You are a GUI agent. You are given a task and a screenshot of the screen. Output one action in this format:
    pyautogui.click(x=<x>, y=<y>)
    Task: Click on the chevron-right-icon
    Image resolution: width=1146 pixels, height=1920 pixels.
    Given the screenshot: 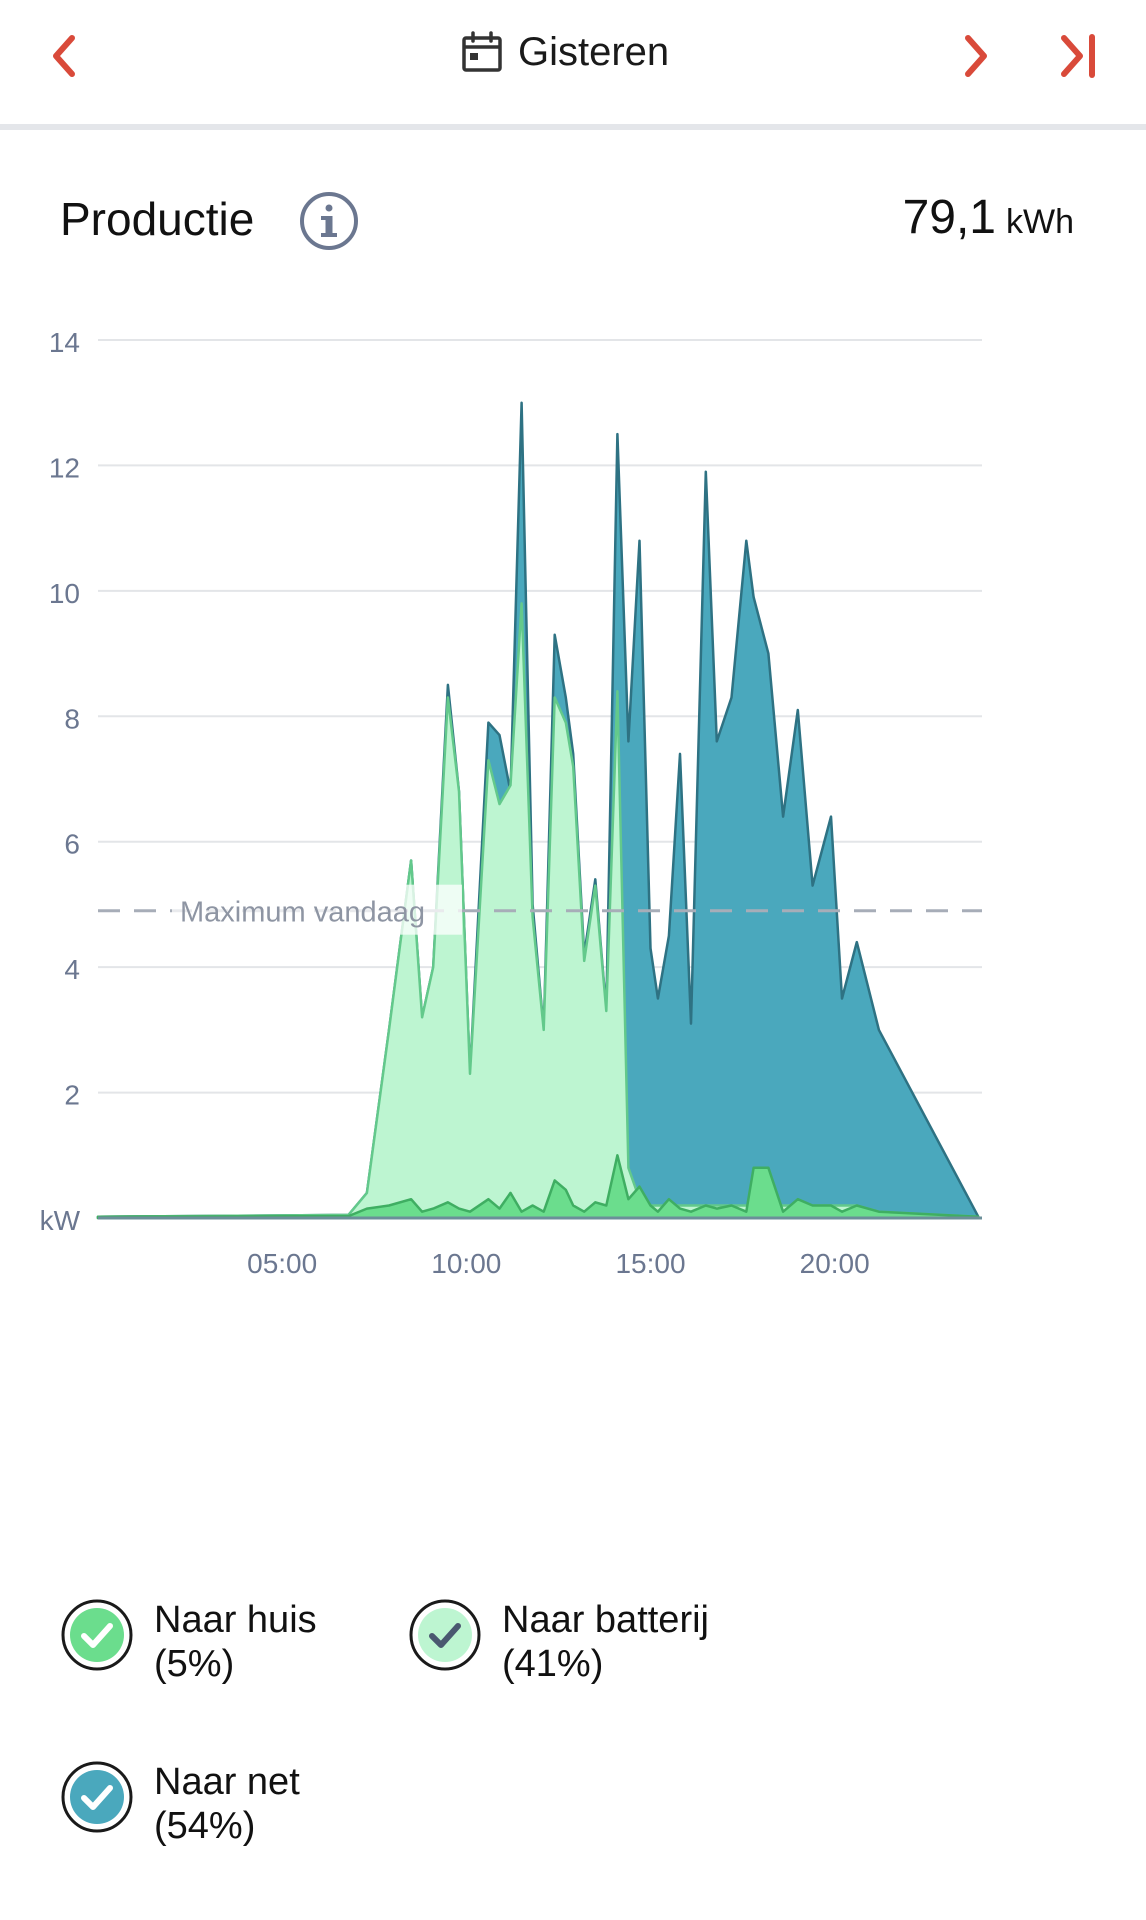 What is the action you would take?
    pyautogui.click(x=976, y=56)
    